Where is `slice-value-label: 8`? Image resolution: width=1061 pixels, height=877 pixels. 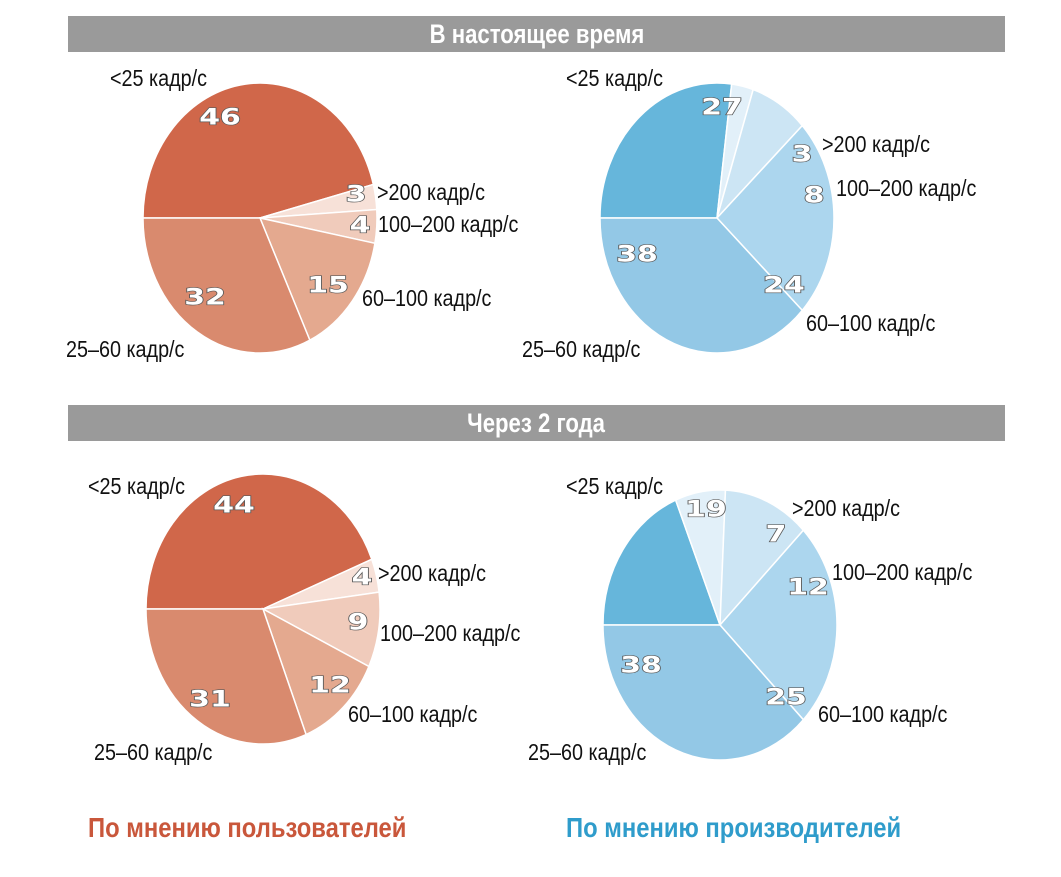 slice-value-label: 8 is located at coordinates (814, 195).